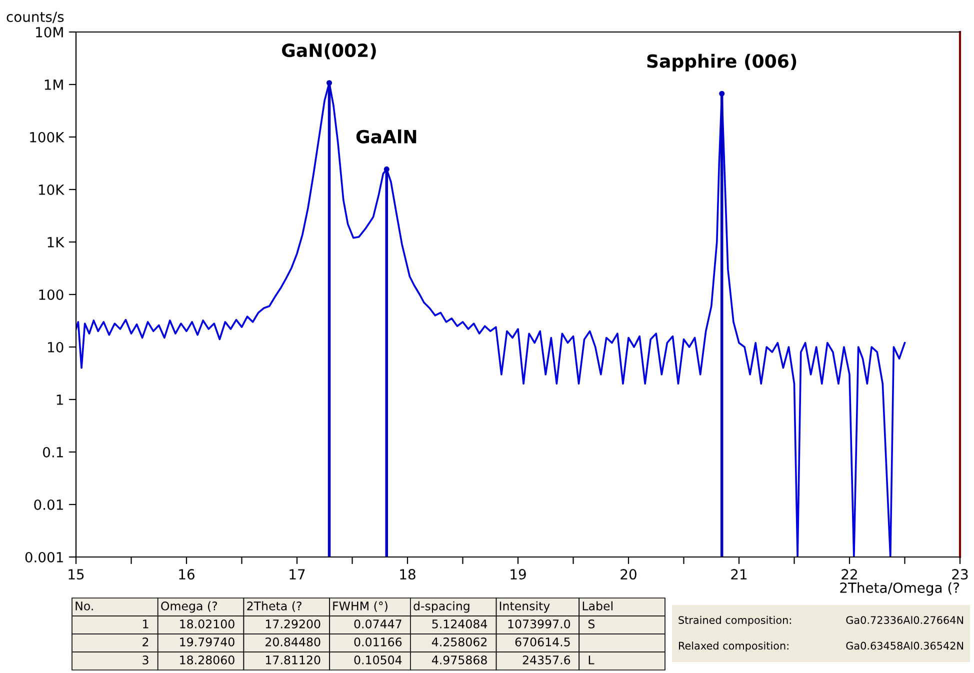 The width and height of the screenshot is (974, 673). Describe the element at coordinates (442, 607) in the screenshot. I see `text: d-spacing` at that location.